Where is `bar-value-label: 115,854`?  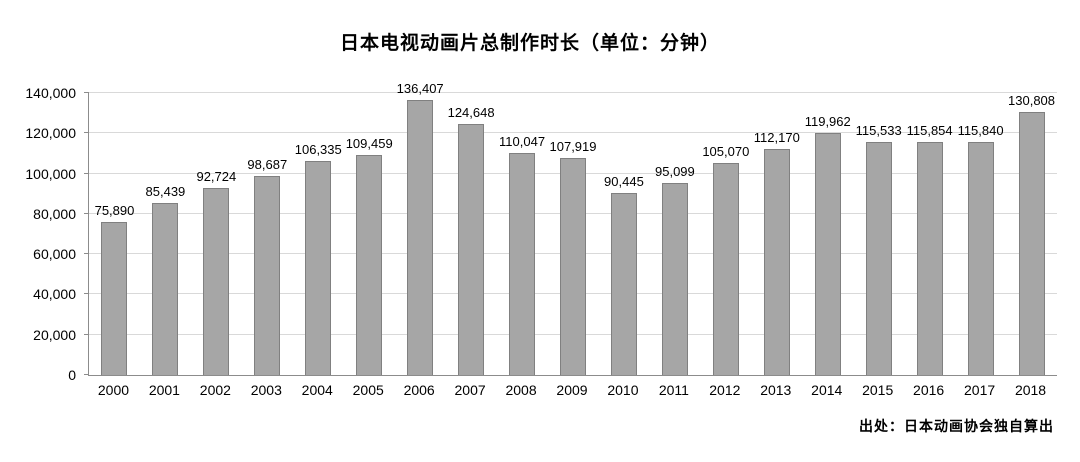 bar-value-label: 115,854 is located at coordinates (929, 130).